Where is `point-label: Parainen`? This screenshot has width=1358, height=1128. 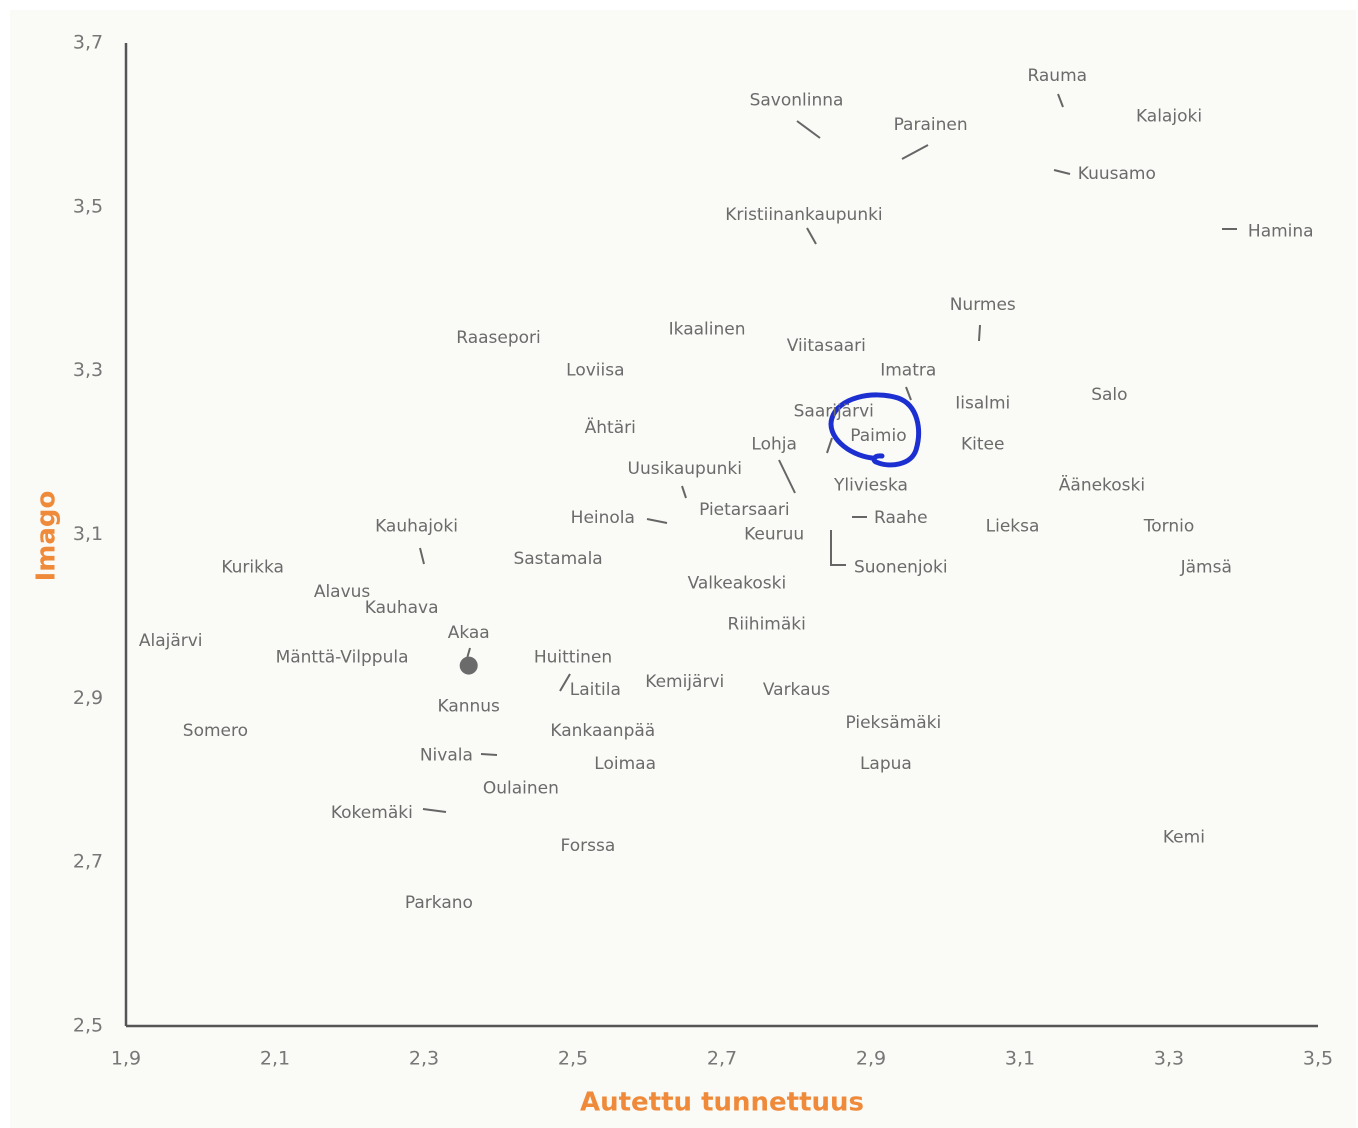
point-label: Parainen is located at coordinates (931, 125).